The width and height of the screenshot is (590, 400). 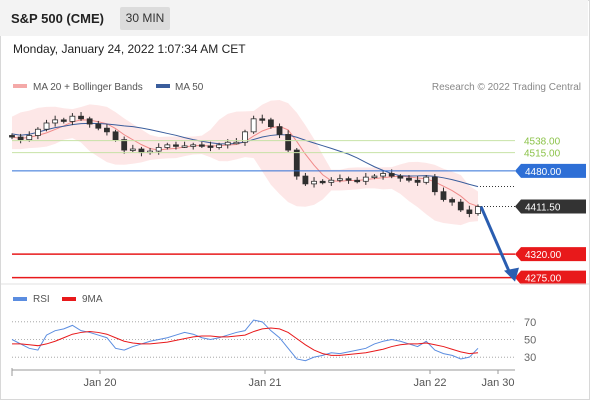 What do you see at coordinates (41, 299) in the screenshot?
I see `rsi-legend-label: RSI` at bounding box center [41, 299].